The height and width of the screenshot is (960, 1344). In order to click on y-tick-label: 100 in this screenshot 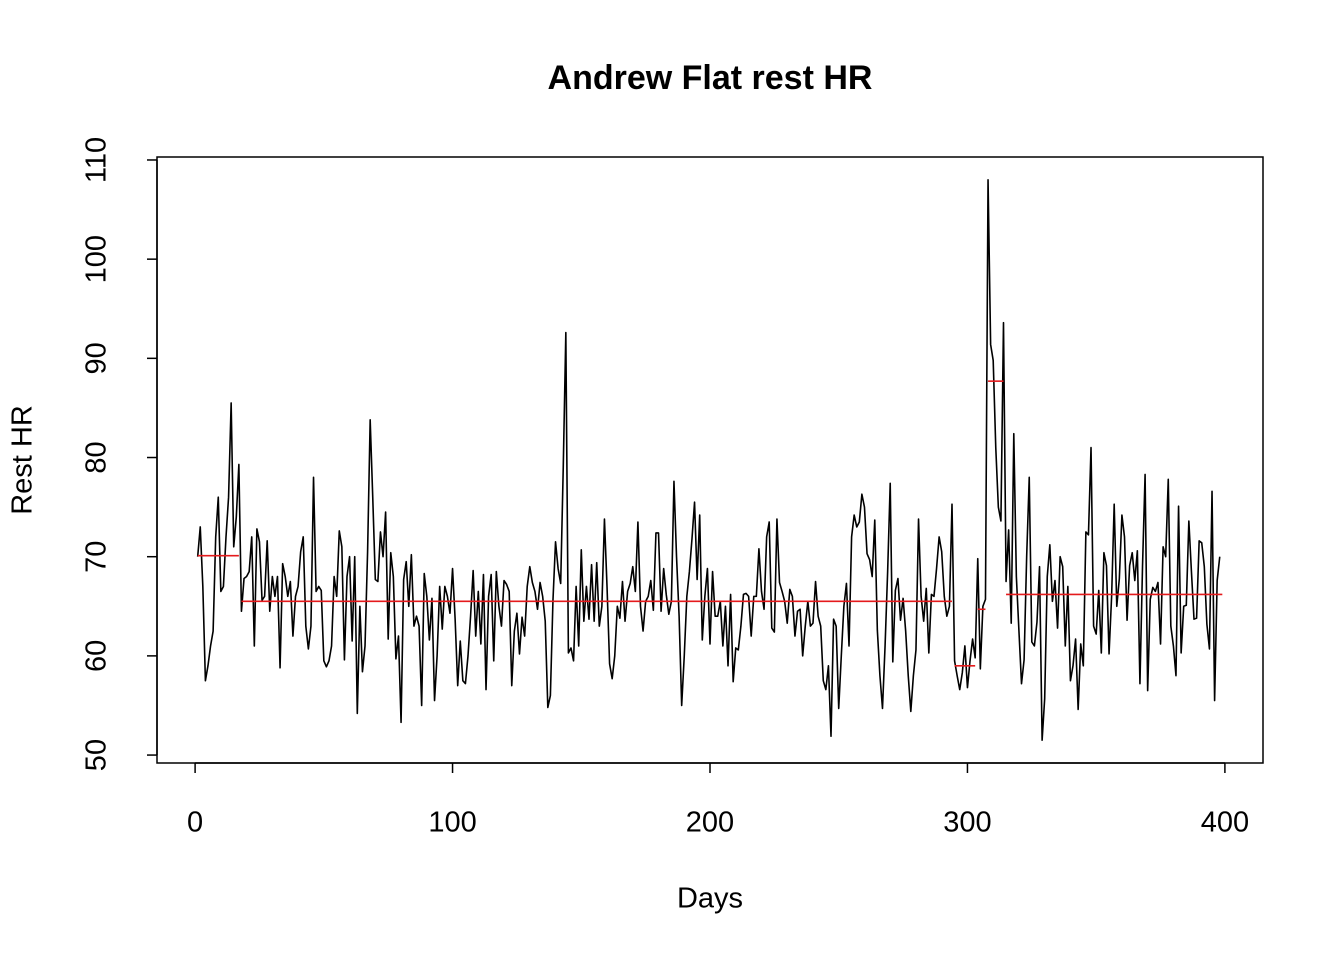, I will do `click(97, 259)`.